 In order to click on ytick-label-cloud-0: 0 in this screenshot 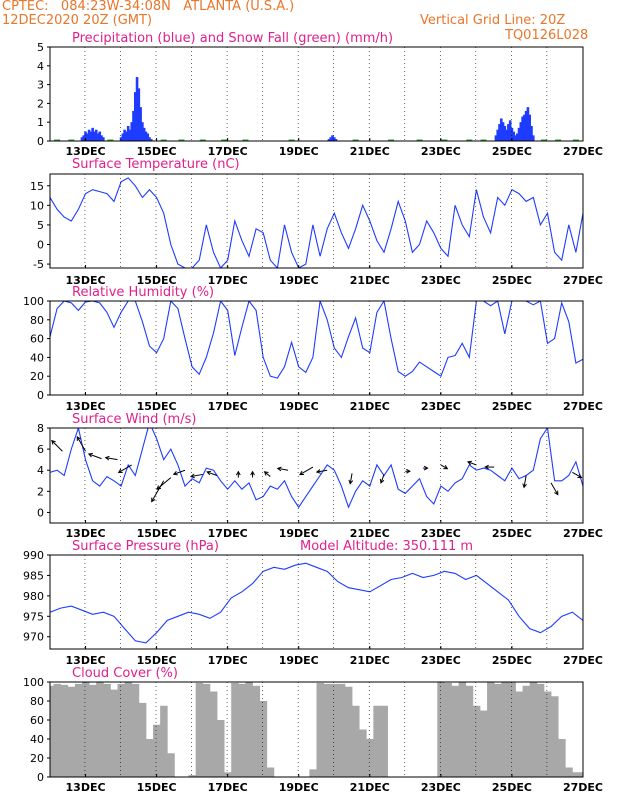, I will do `click(40, 777)`.